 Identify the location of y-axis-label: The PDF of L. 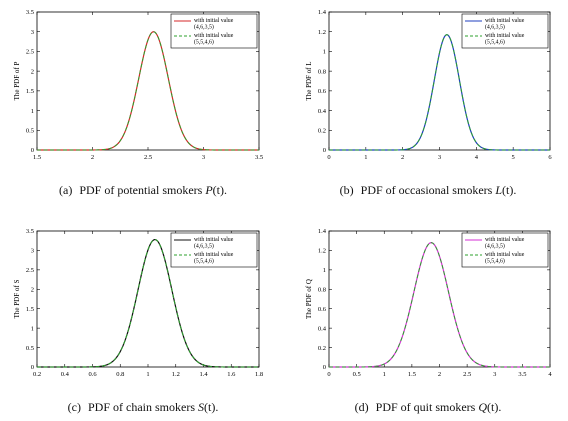
(309, 80).